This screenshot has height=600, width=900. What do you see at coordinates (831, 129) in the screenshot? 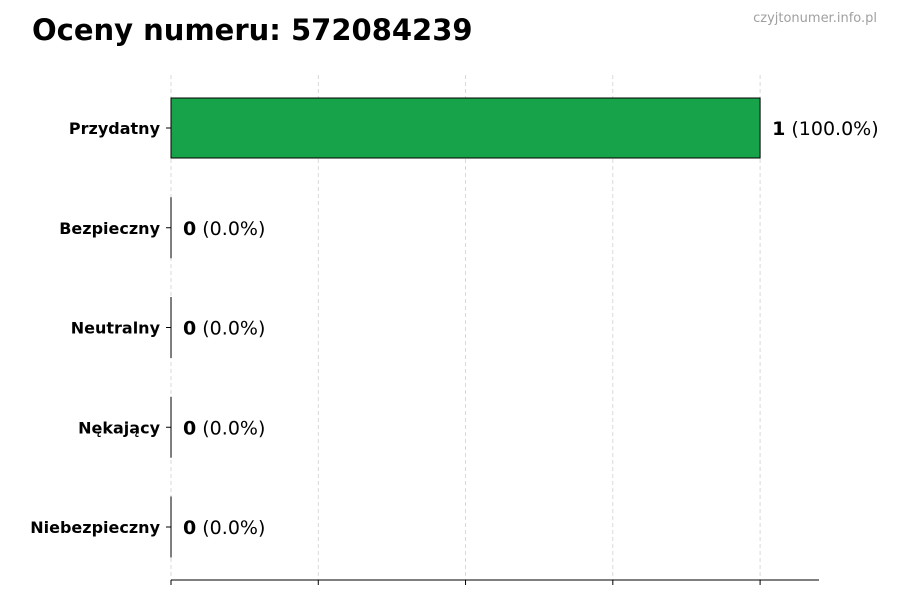
I see `percent-label: (100.0%)` at bounding box center [831, 129].